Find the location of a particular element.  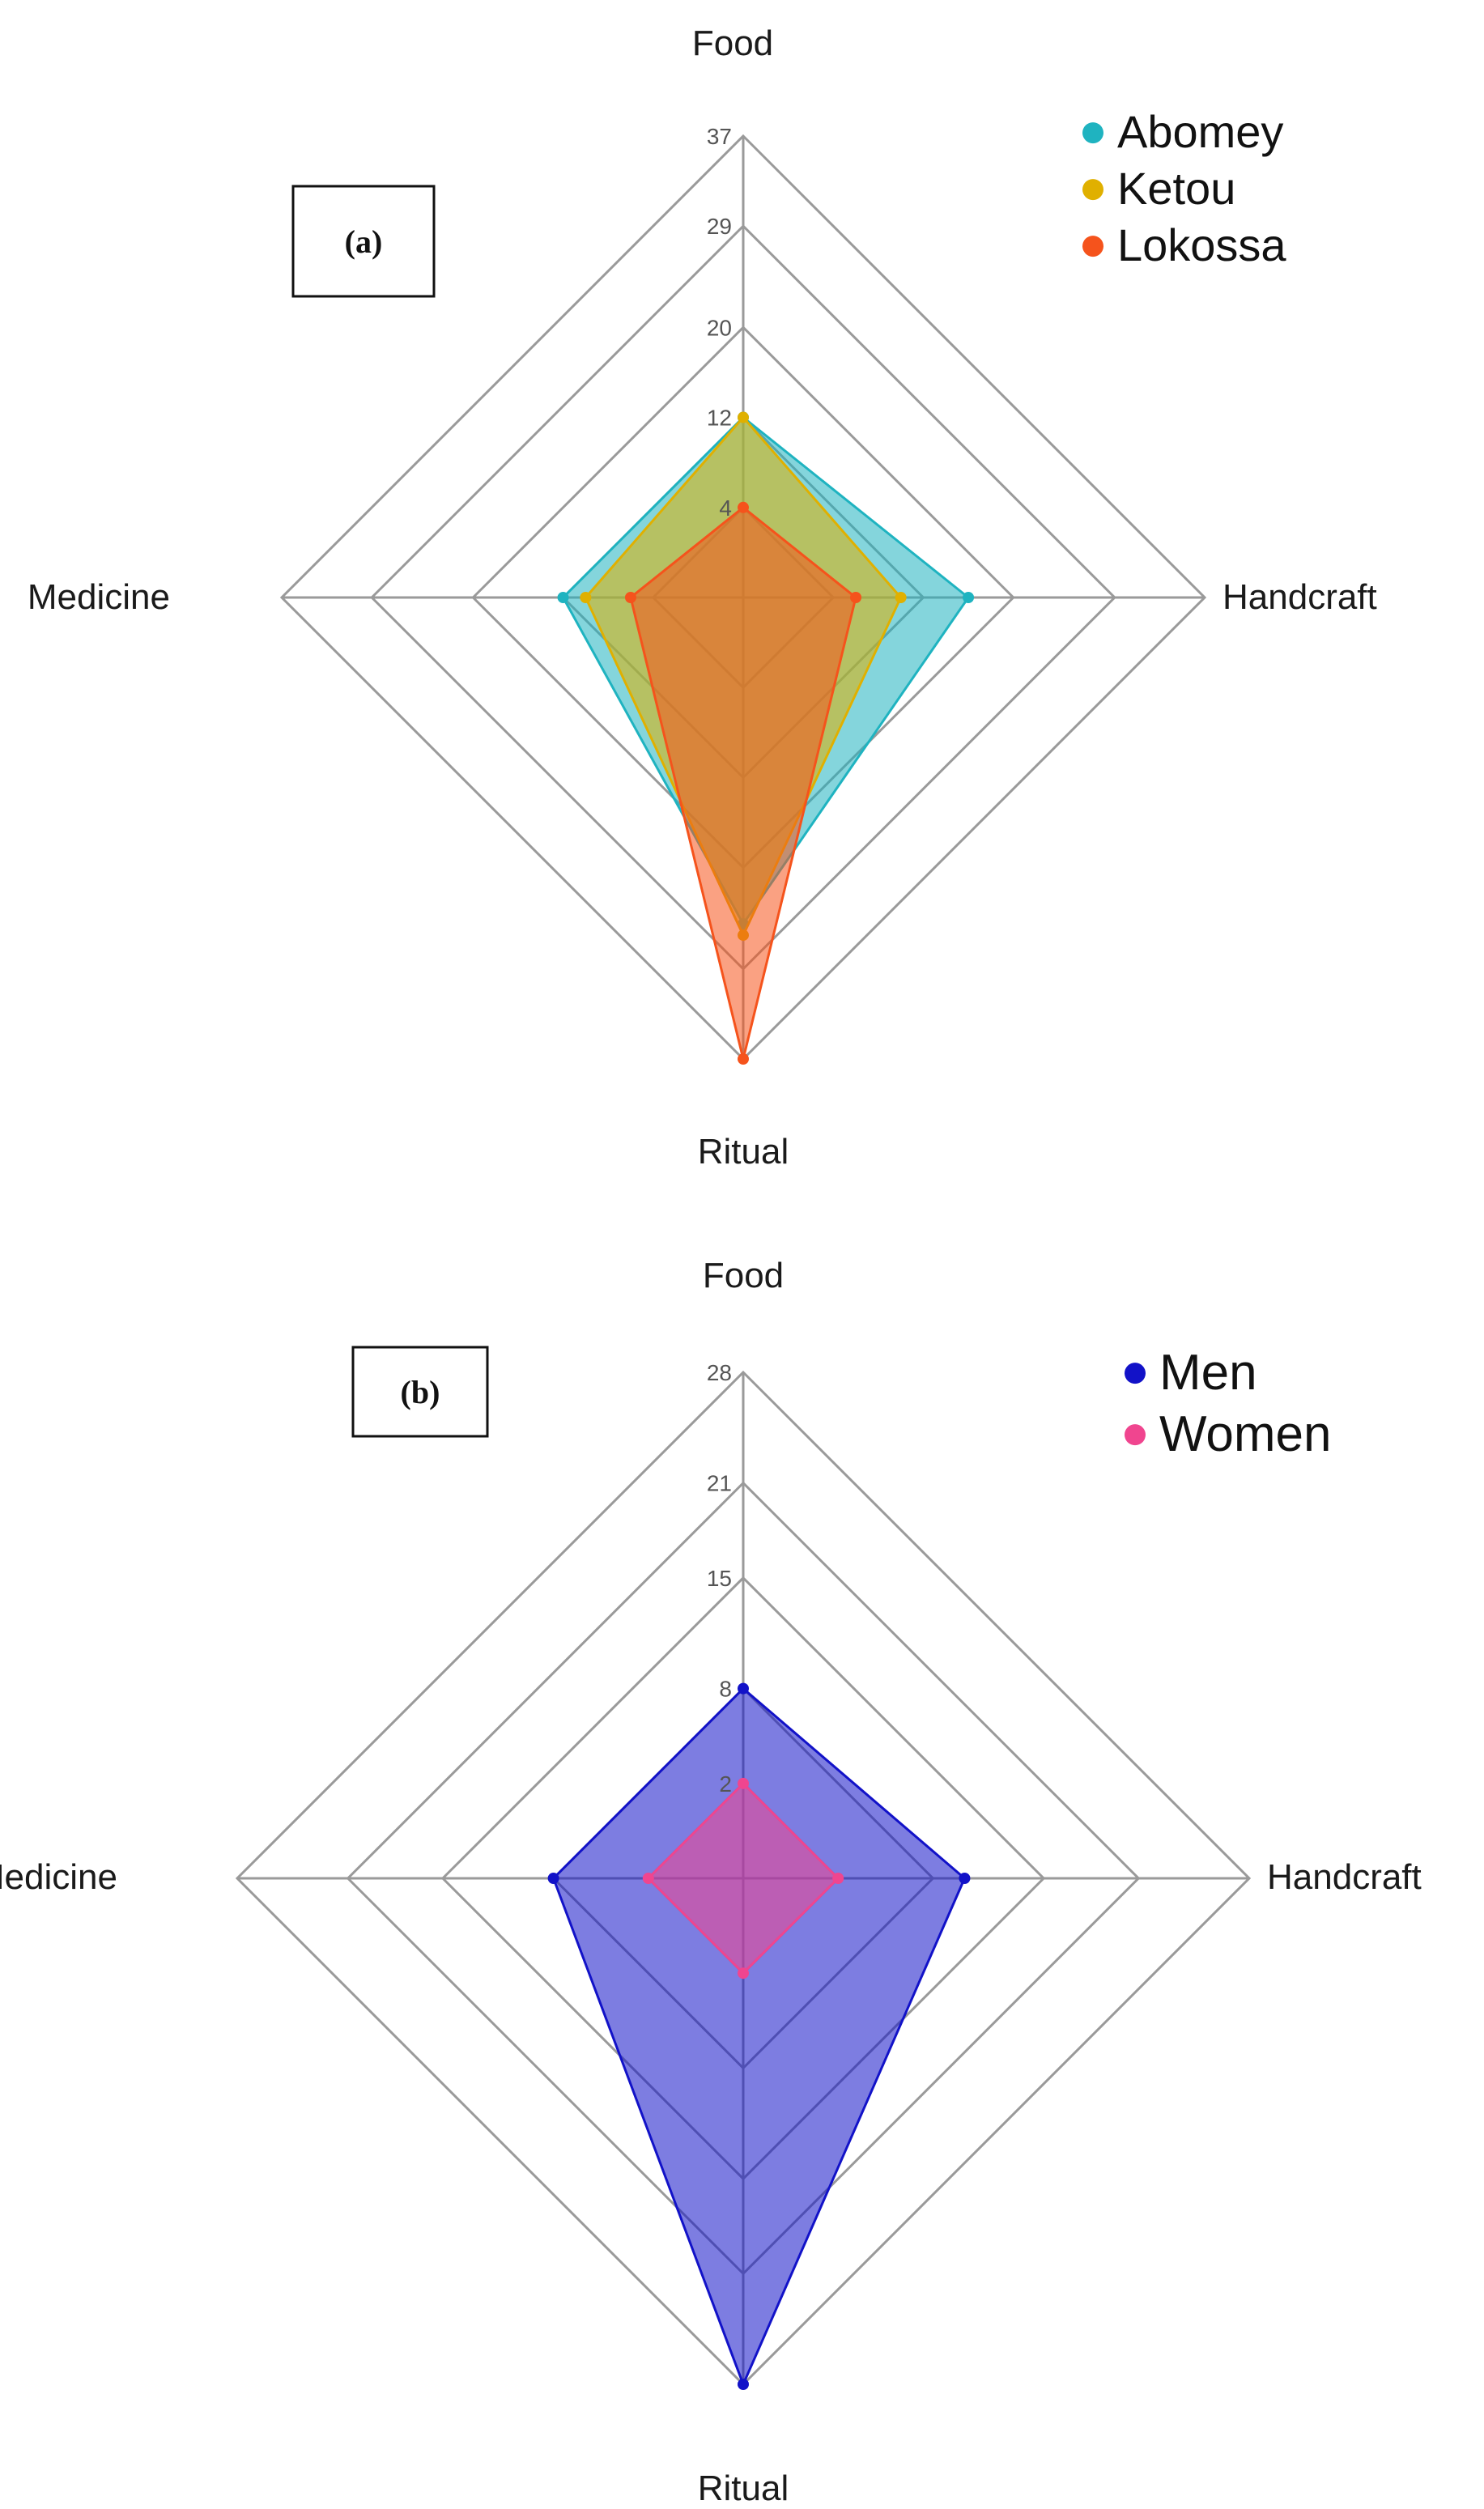

legend-label-lokossa: Lokossa is located at coordinates (1201, 244).